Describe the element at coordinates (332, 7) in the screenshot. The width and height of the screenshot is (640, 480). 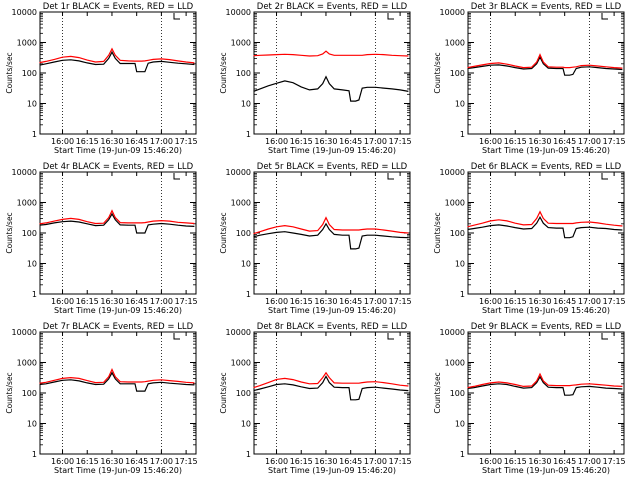
I see `panel-title: Det 2r BLACK = Events, RED = LLD` at that location.